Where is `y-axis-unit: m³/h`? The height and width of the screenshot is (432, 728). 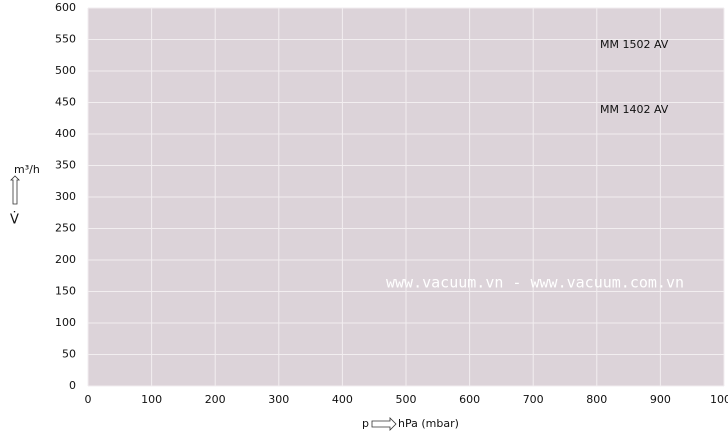
y-axis-unit: m³/h is located at coordinates (27, 169).